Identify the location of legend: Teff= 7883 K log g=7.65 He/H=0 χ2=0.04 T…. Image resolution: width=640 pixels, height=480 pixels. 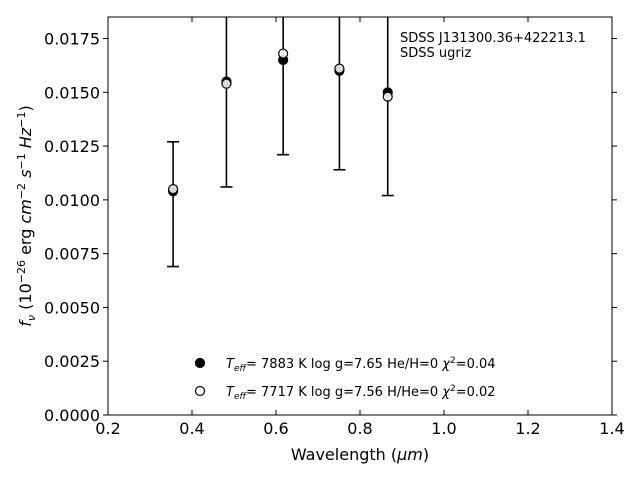
(345, 379).